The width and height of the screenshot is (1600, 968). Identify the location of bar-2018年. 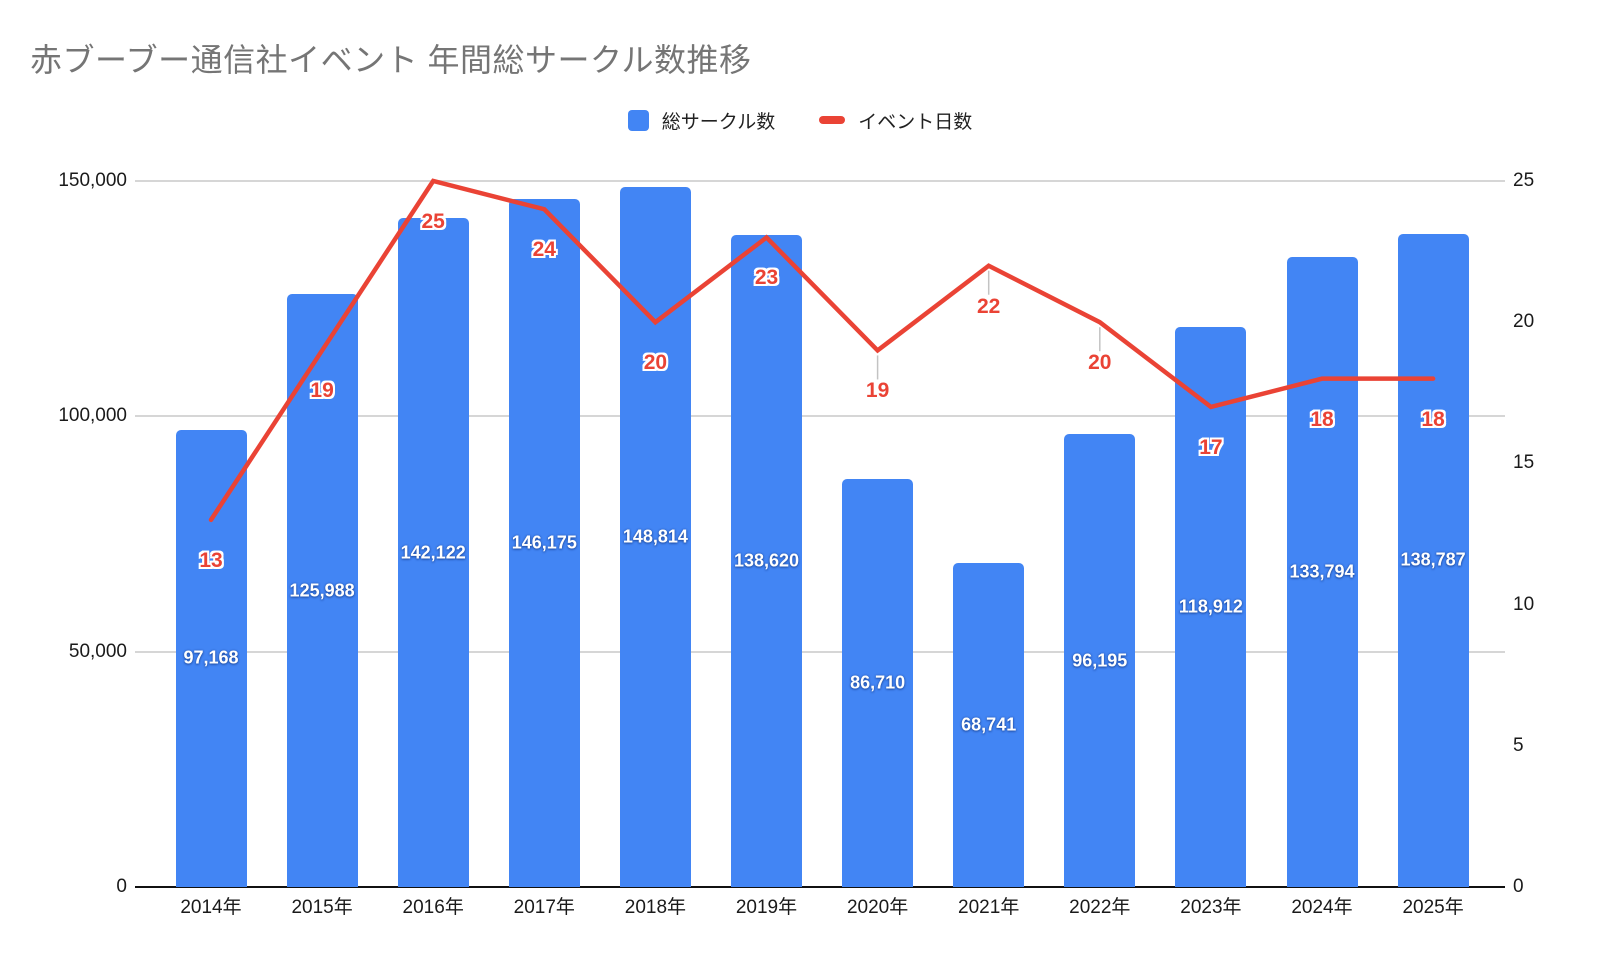
(655, 536).